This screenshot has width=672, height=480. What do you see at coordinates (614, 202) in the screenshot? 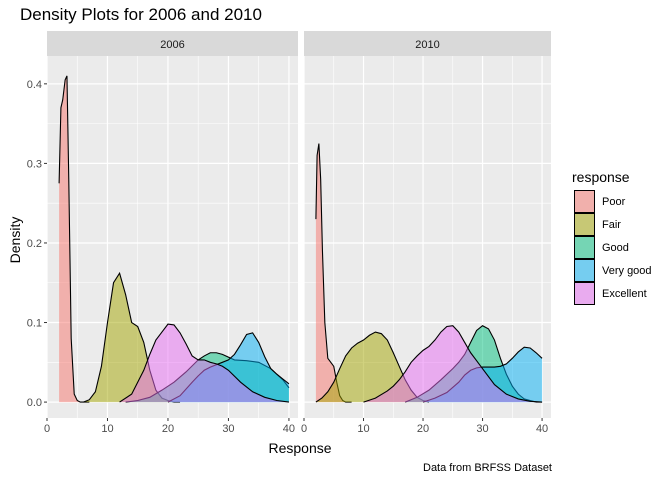
I see `legend-label: Poor` at bounding box center [614, 202].